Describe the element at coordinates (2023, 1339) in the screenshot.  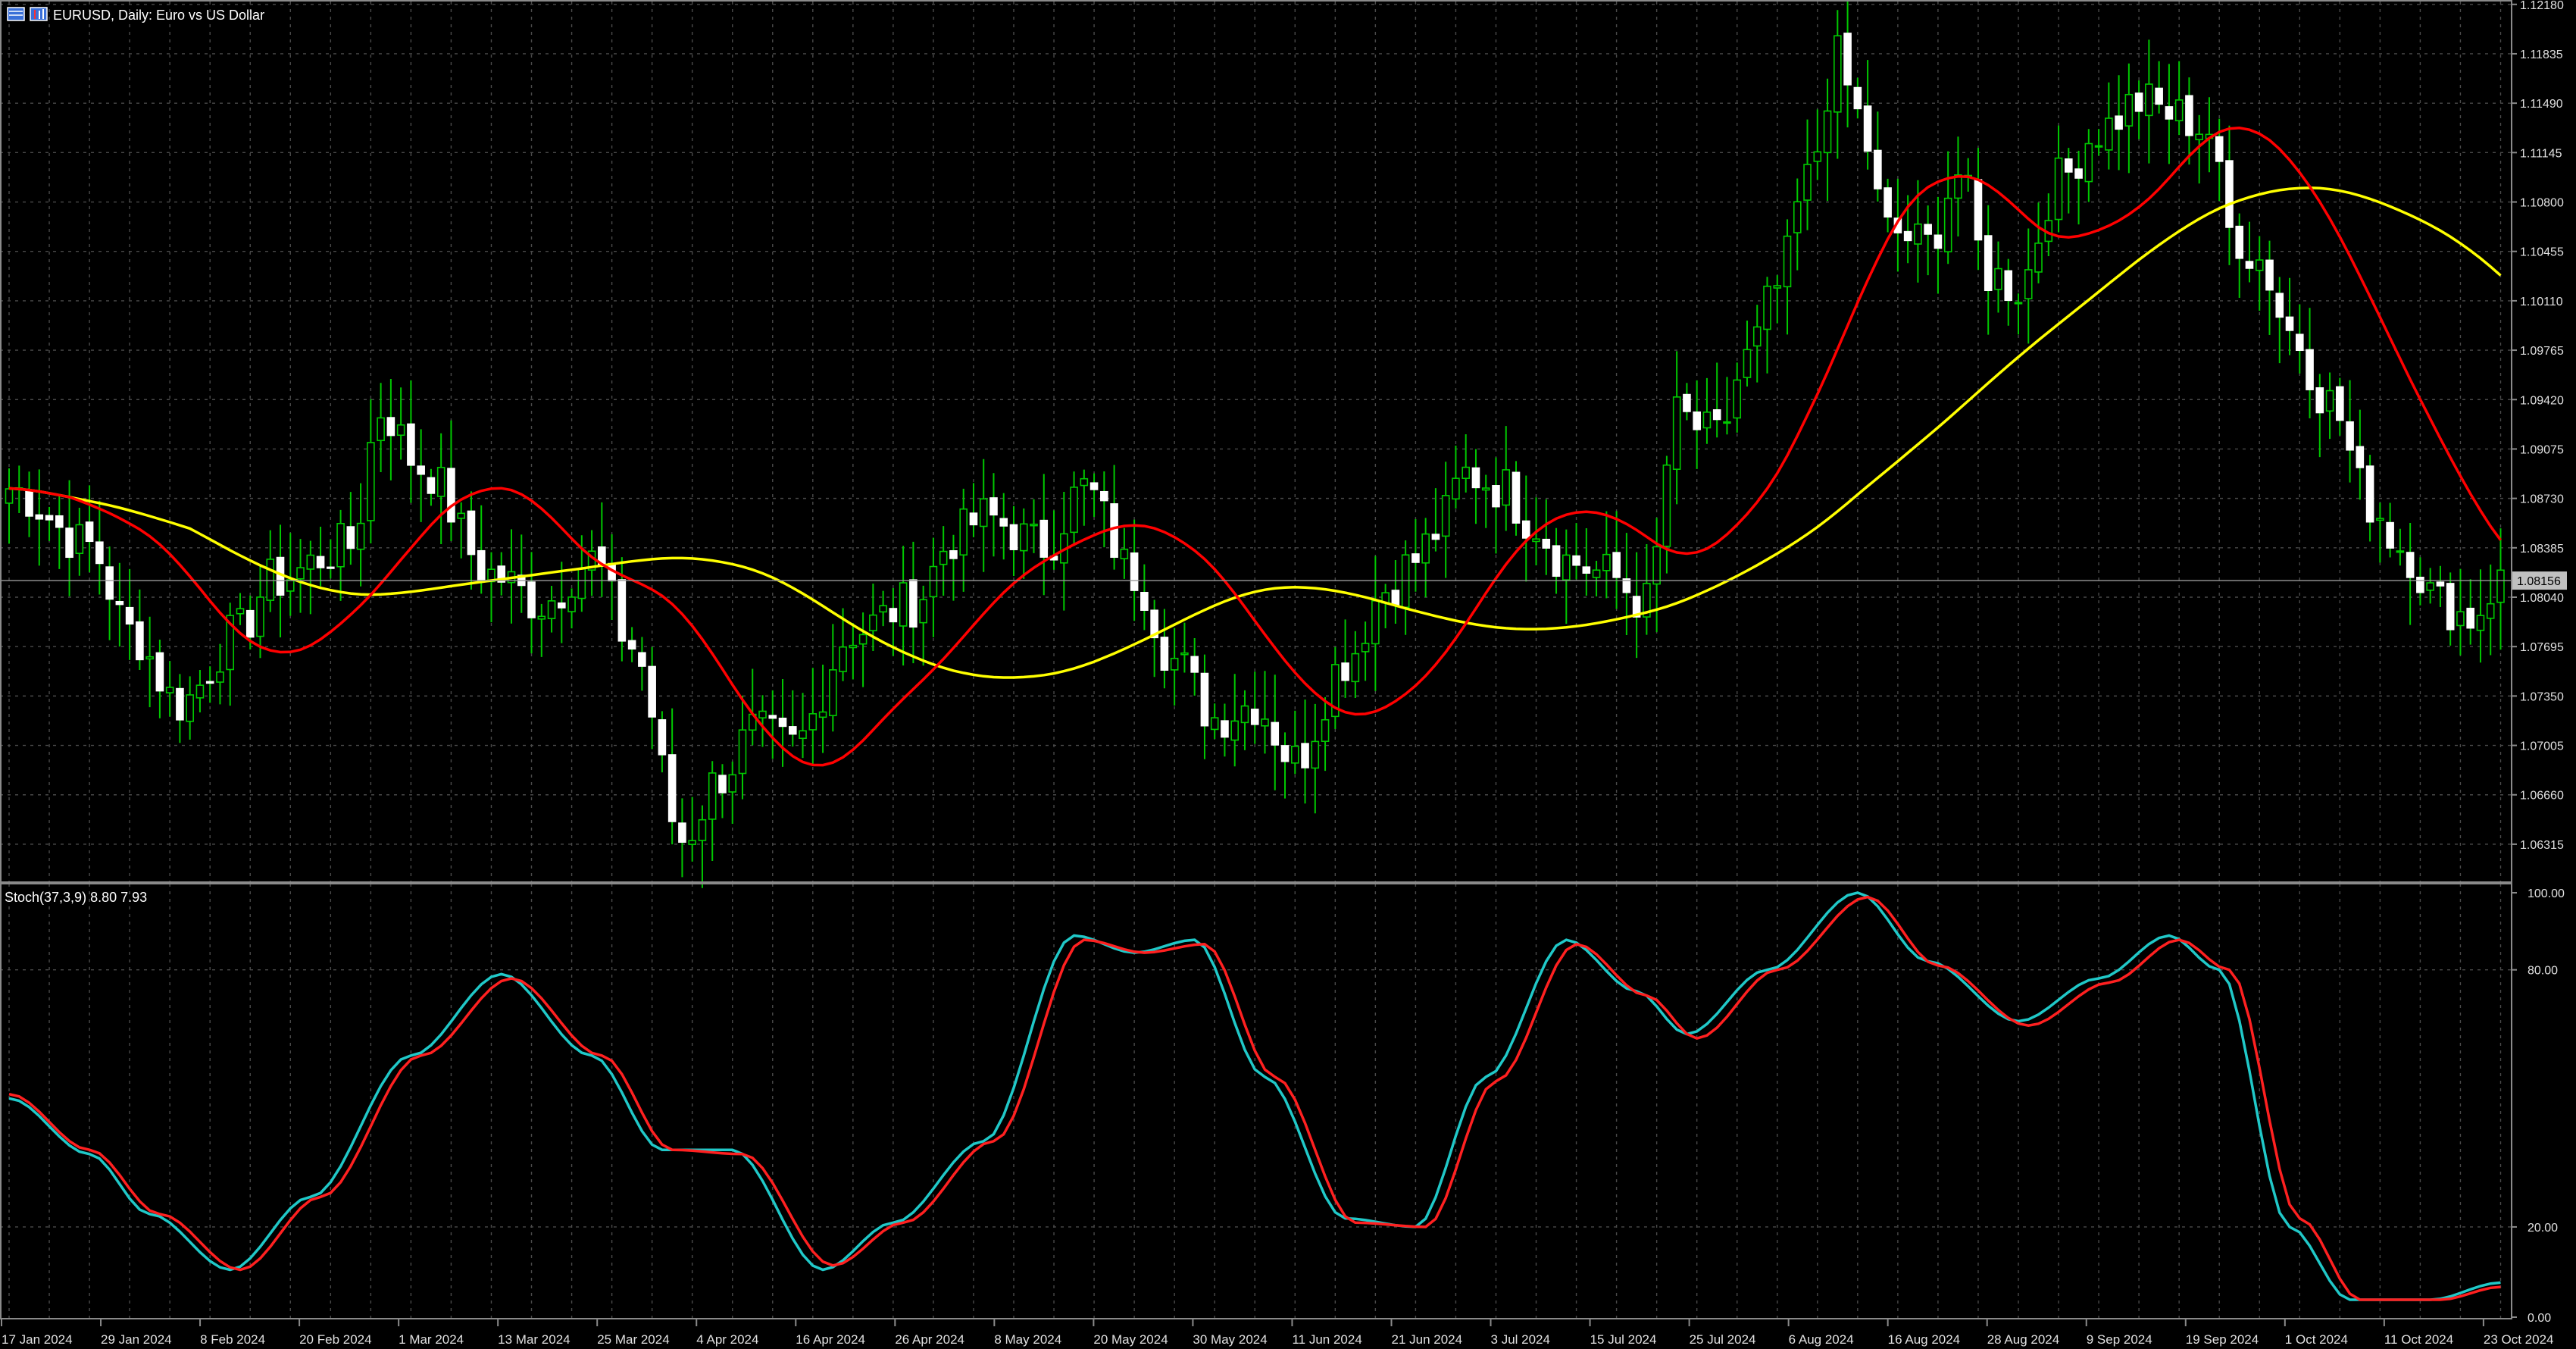
I see `date-tick-label: 28 Aug 2024` at that location.